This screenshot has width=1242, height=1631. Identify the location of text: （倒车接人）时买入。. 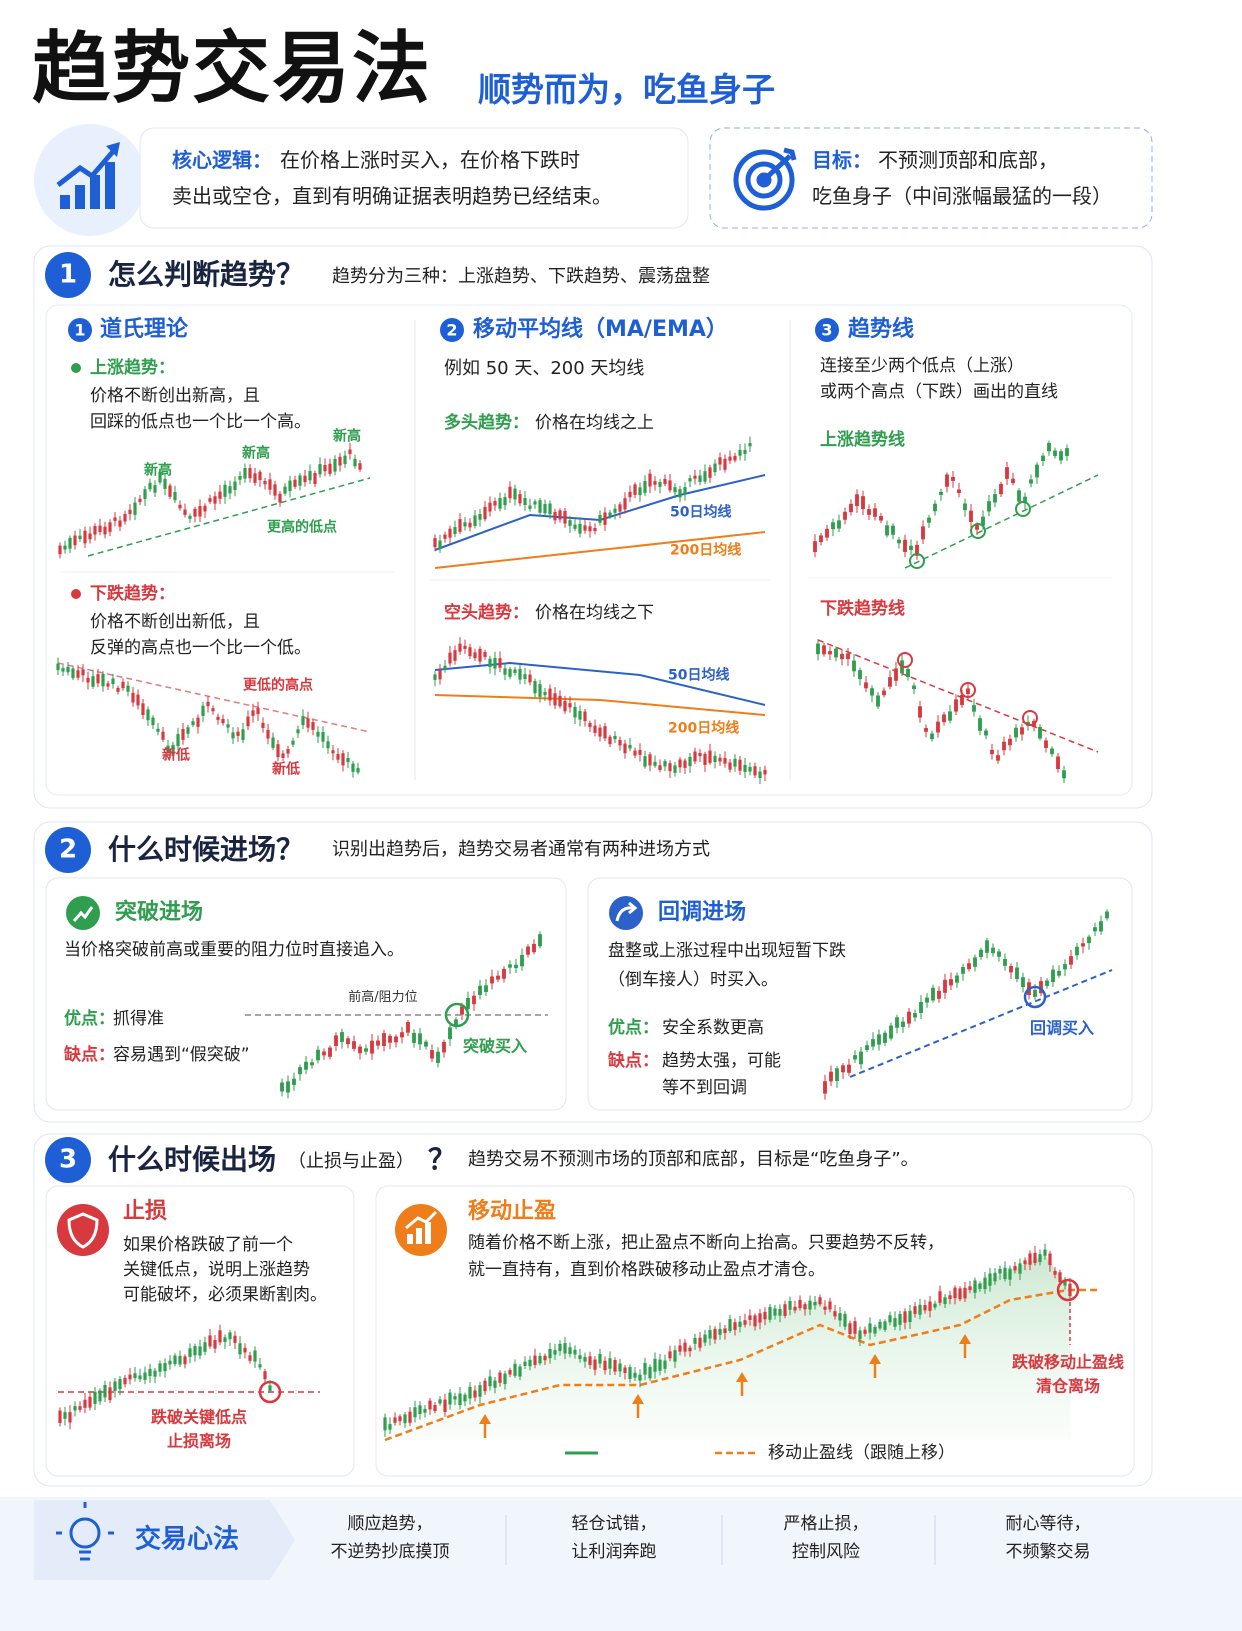
(693, 979).